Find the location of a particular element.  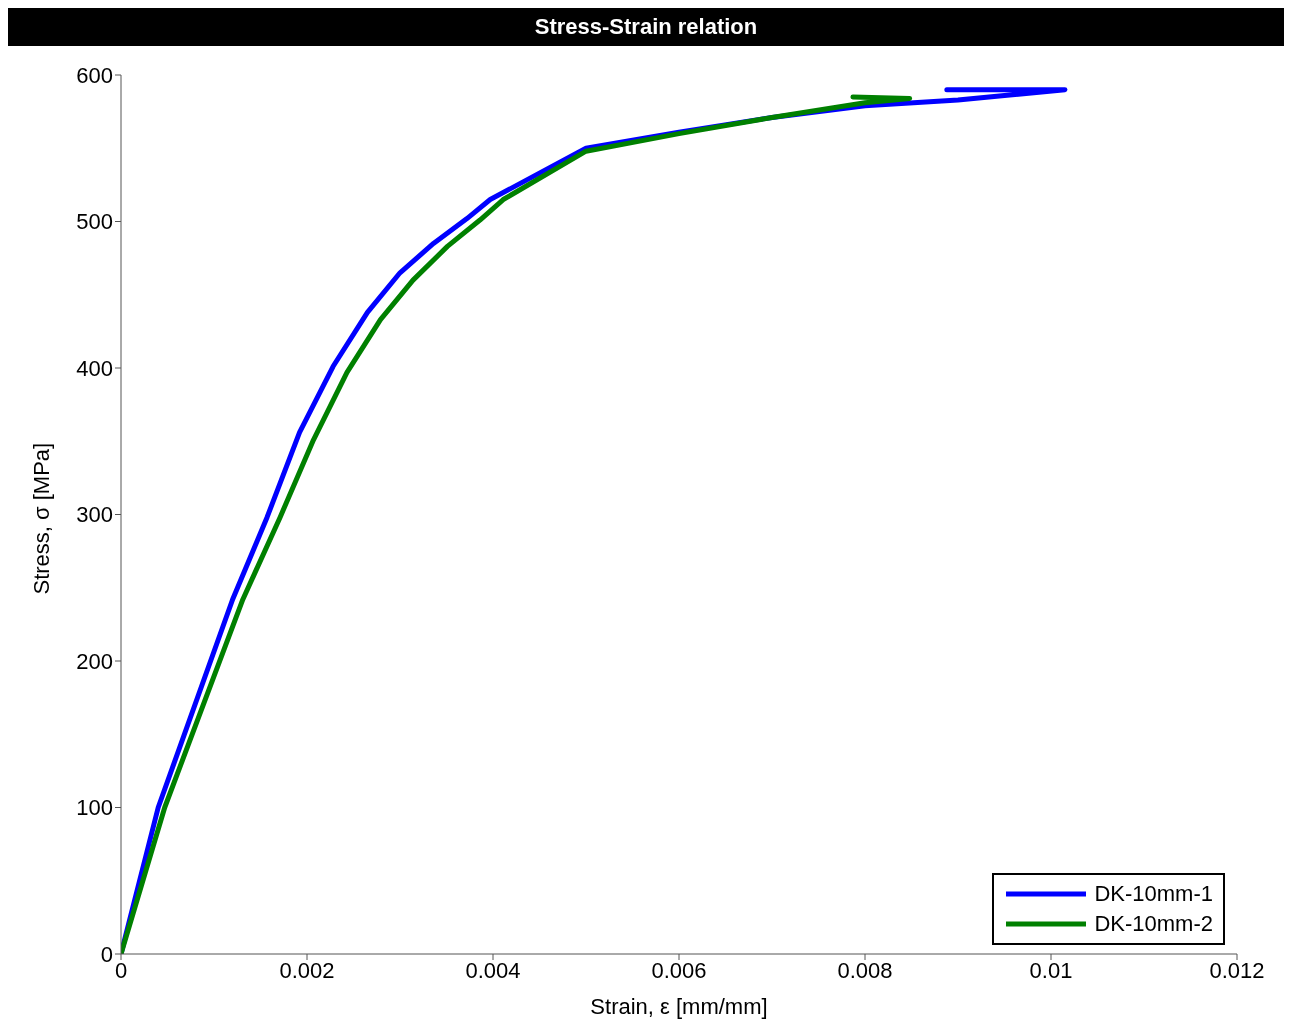

y-axis-title: Stress, σ [MPa] is located at coordinates (41, 518).